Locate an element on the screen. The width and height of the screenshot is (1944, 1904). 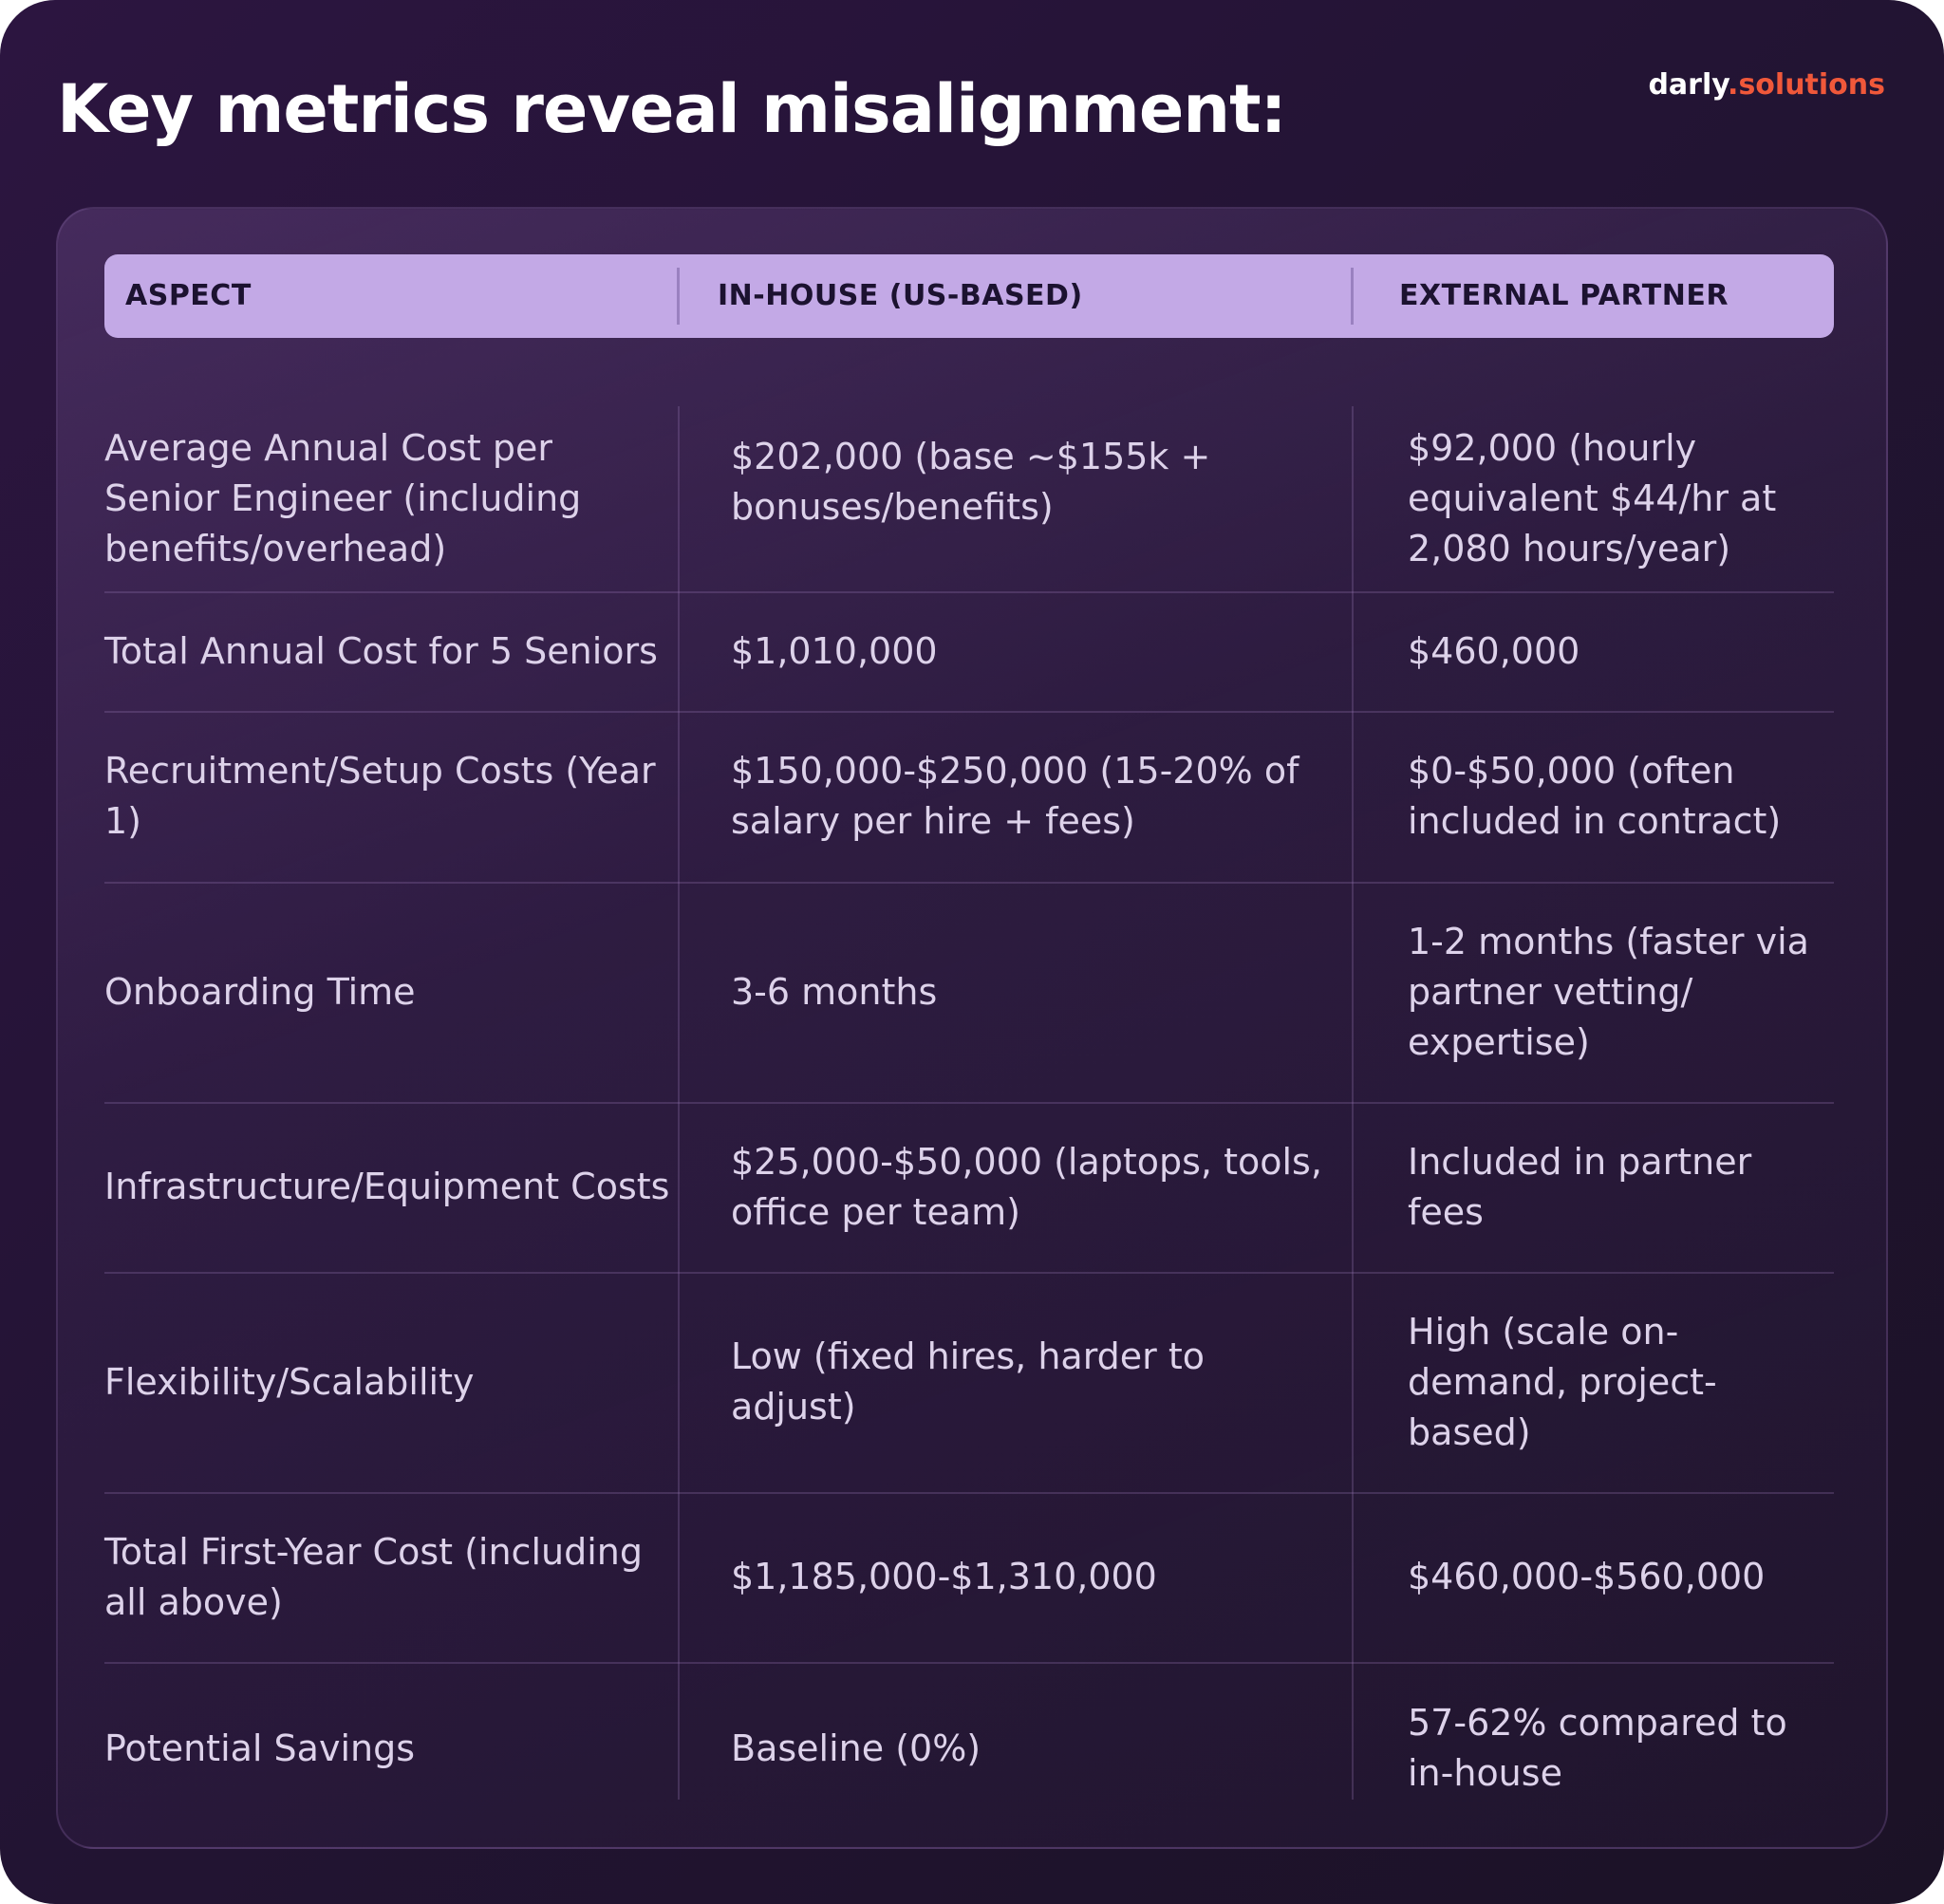
cell-in-house: $1,010,000 is located at coordinates (835, 651).